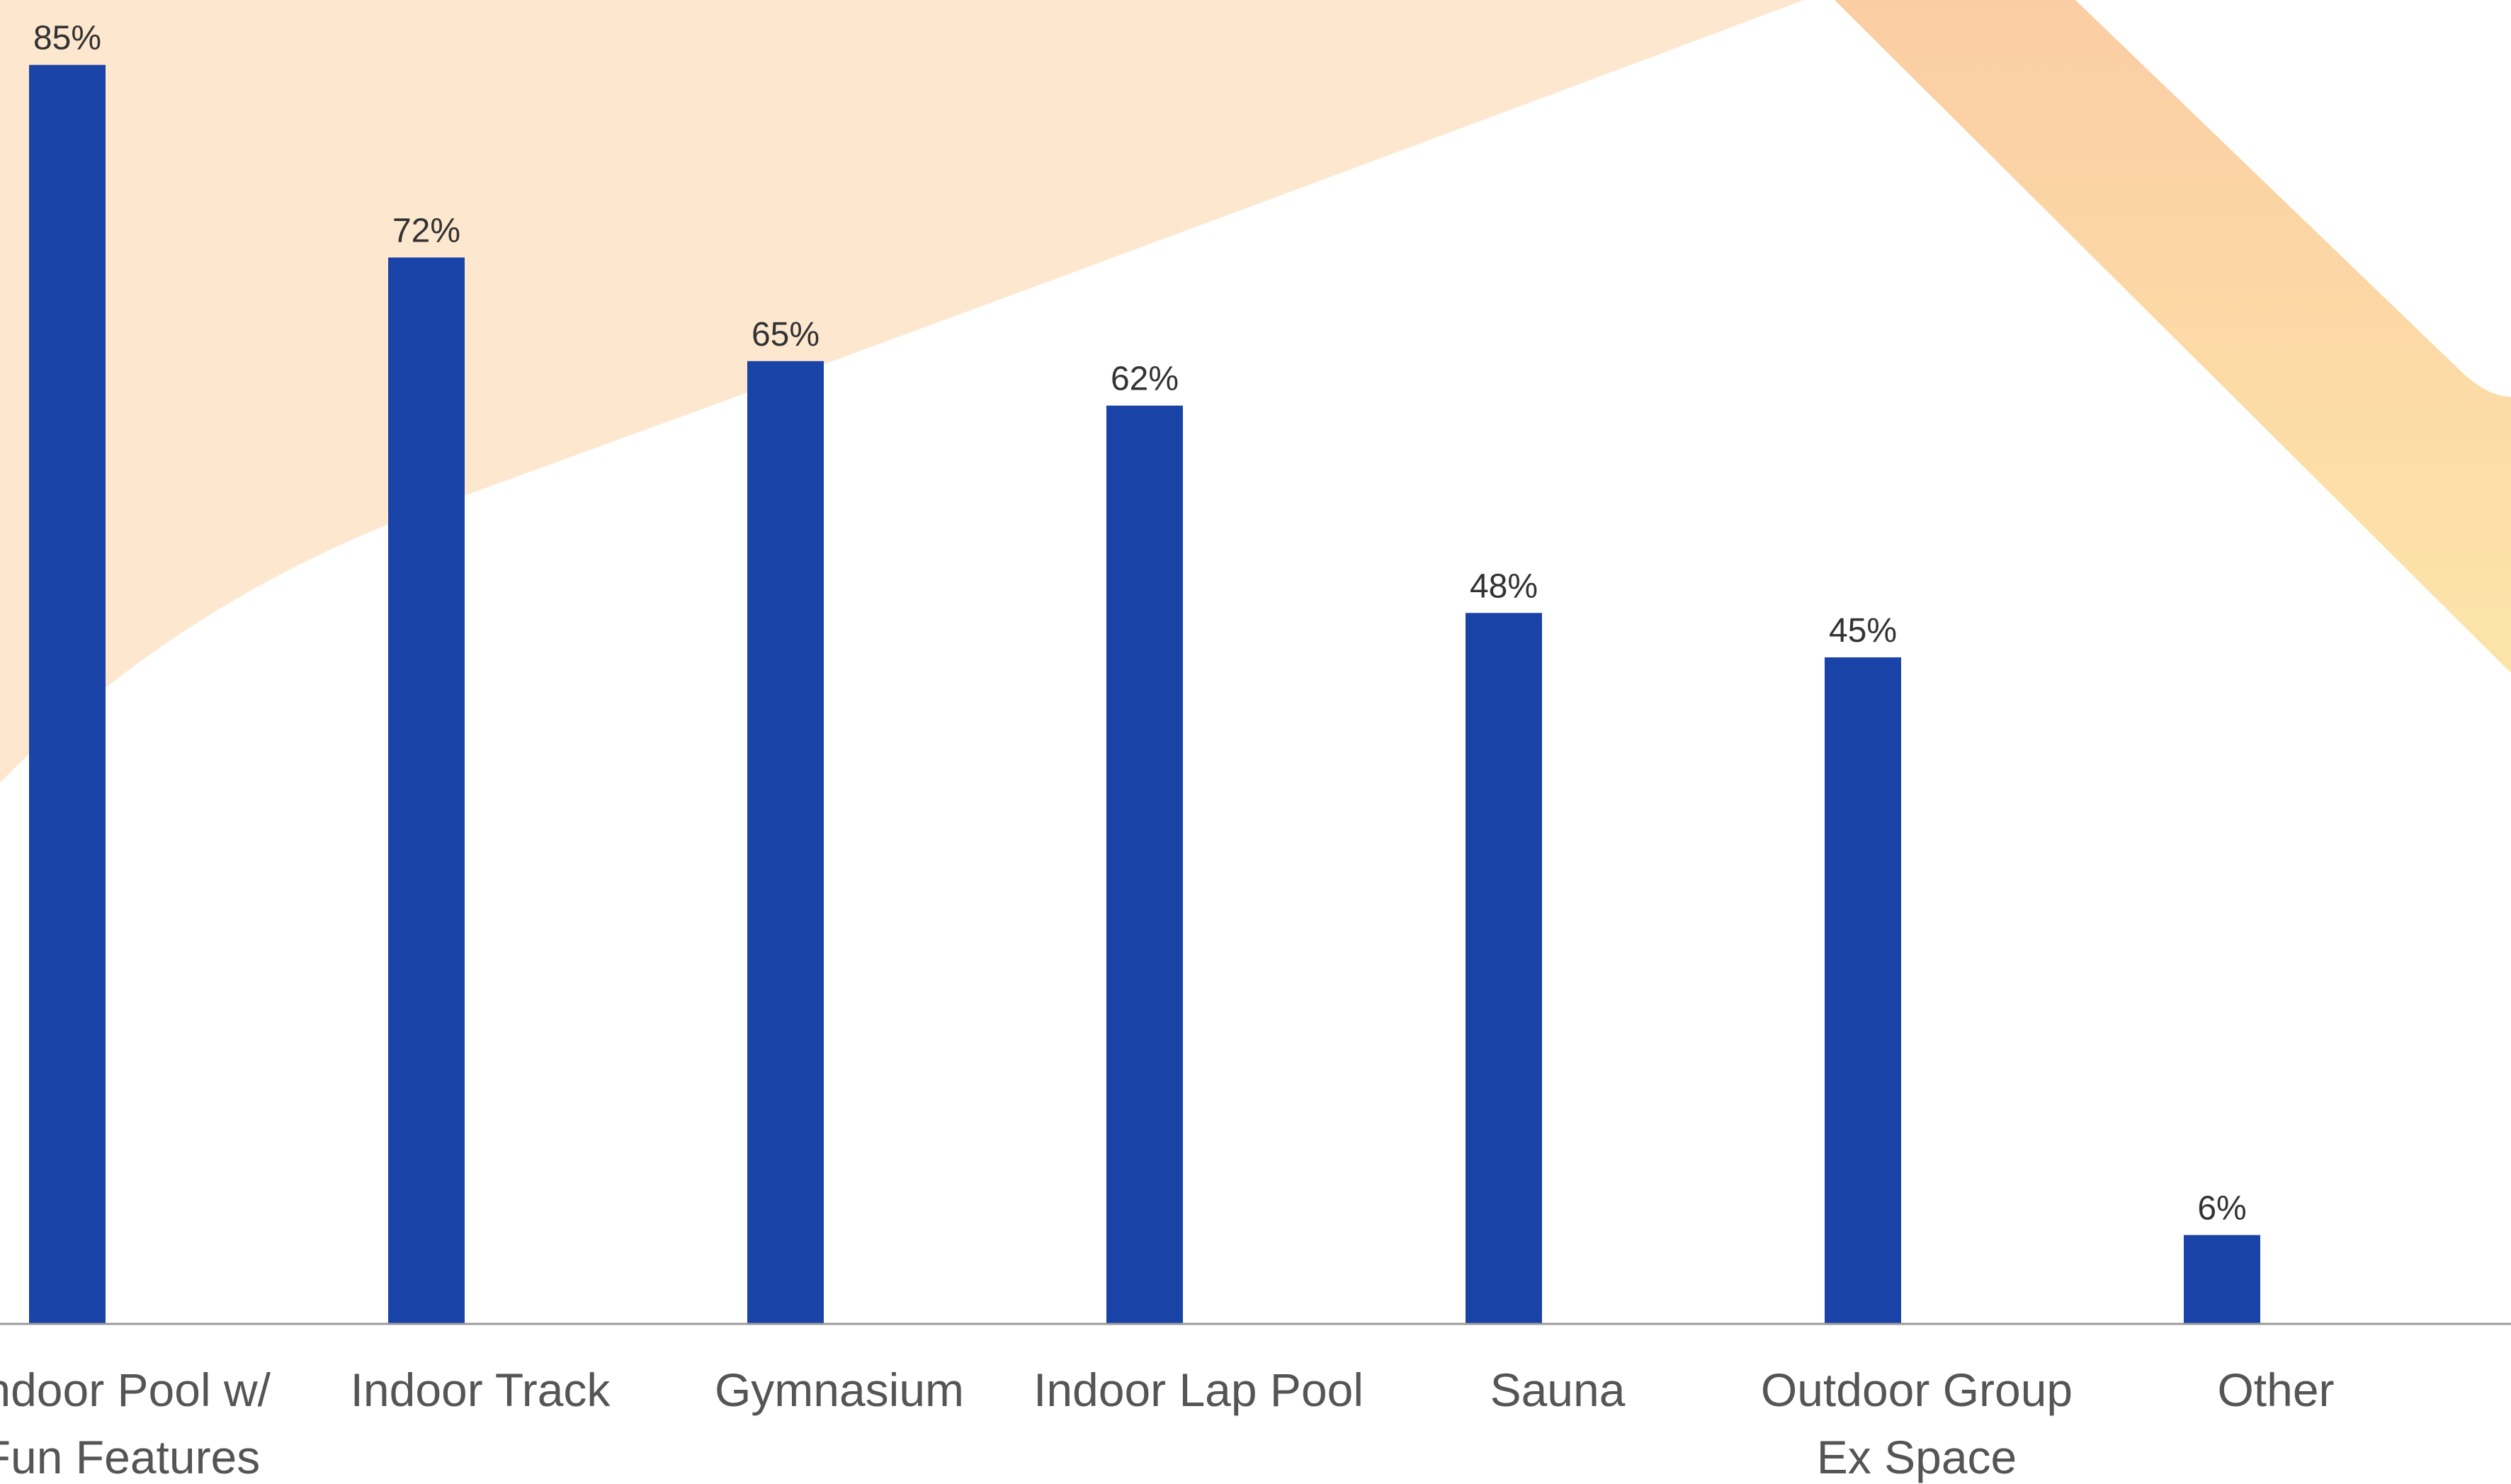 The image size is (2511, 1484). I want to click on category-label: Outdoor Group, so click(1917, 1390).